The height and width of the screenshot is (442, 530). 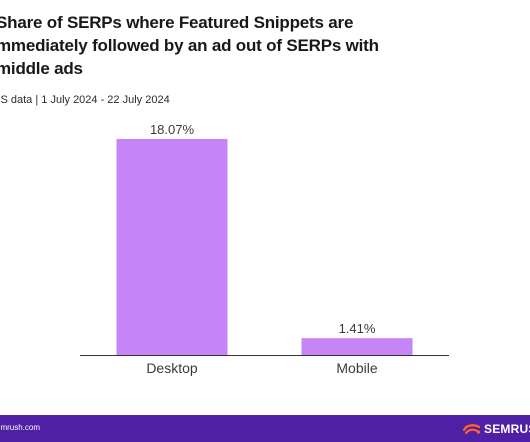 What do you see at coordinates (172, 247) in the screenshot?
I see `bar-desktop` at bounding box center [172, 247].